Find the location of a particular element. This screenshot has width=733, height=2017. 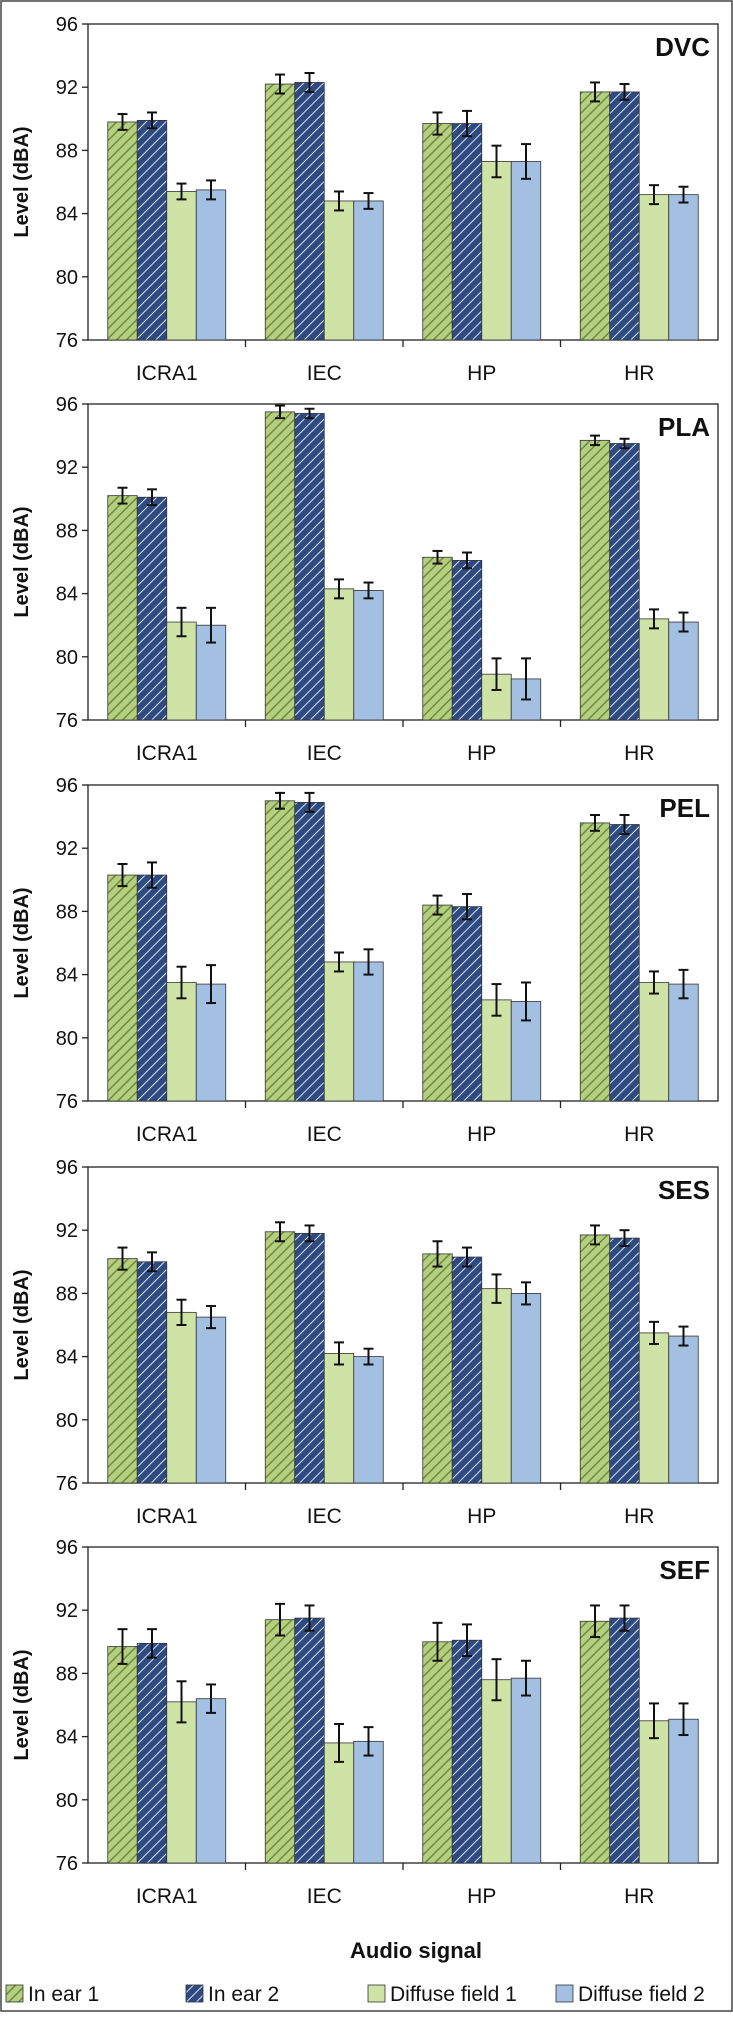

x-axis-title: Audio signal is located at coordinates (416, 1950).